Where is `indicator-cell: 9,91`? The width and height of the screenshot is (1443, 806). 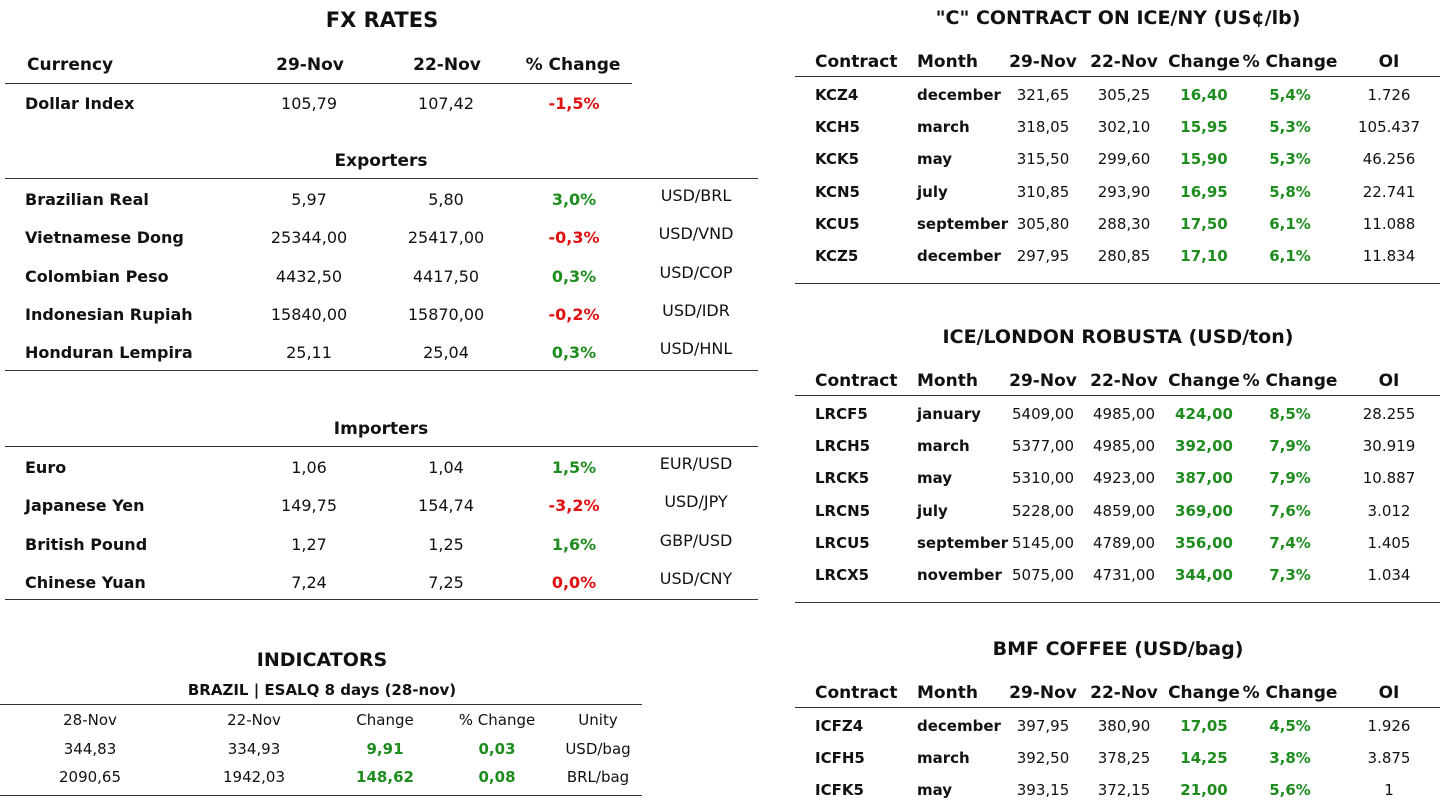
indicator-cell: 9,91 is located at coordinates (385, 749).